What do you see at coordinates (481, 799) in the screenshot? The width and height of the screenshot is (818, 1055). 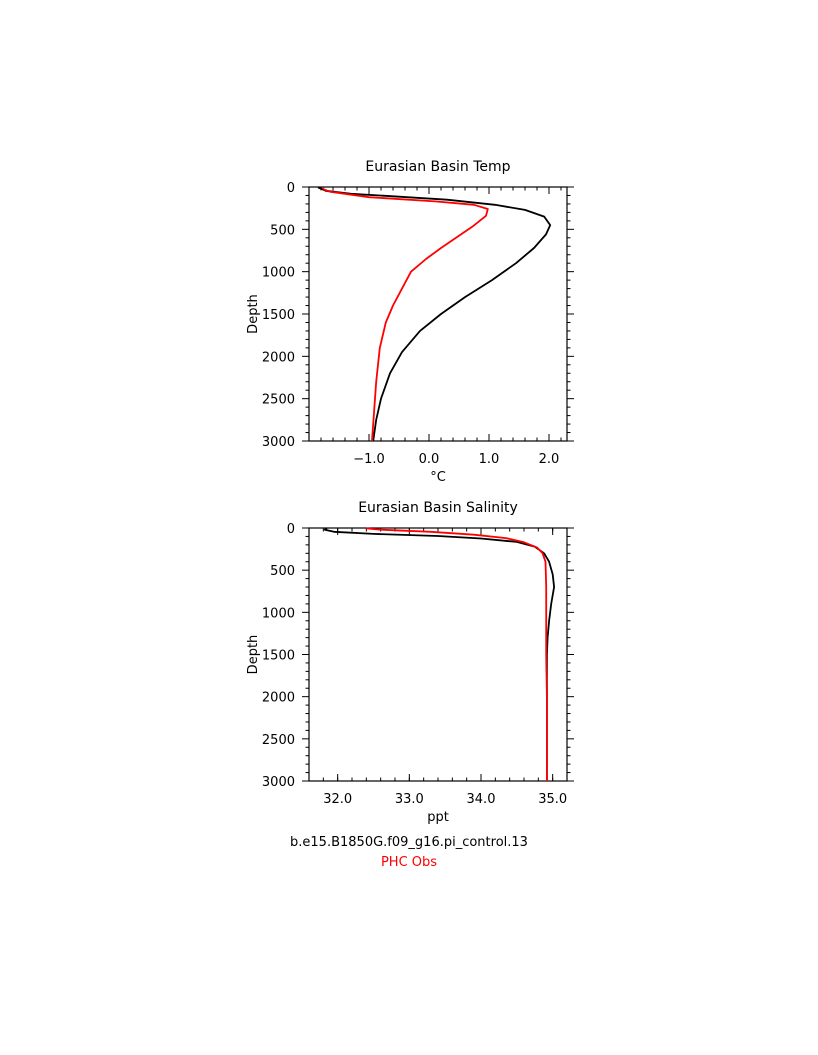 I see `x-tick-label: 34.0` at bounding box center [481, 799].